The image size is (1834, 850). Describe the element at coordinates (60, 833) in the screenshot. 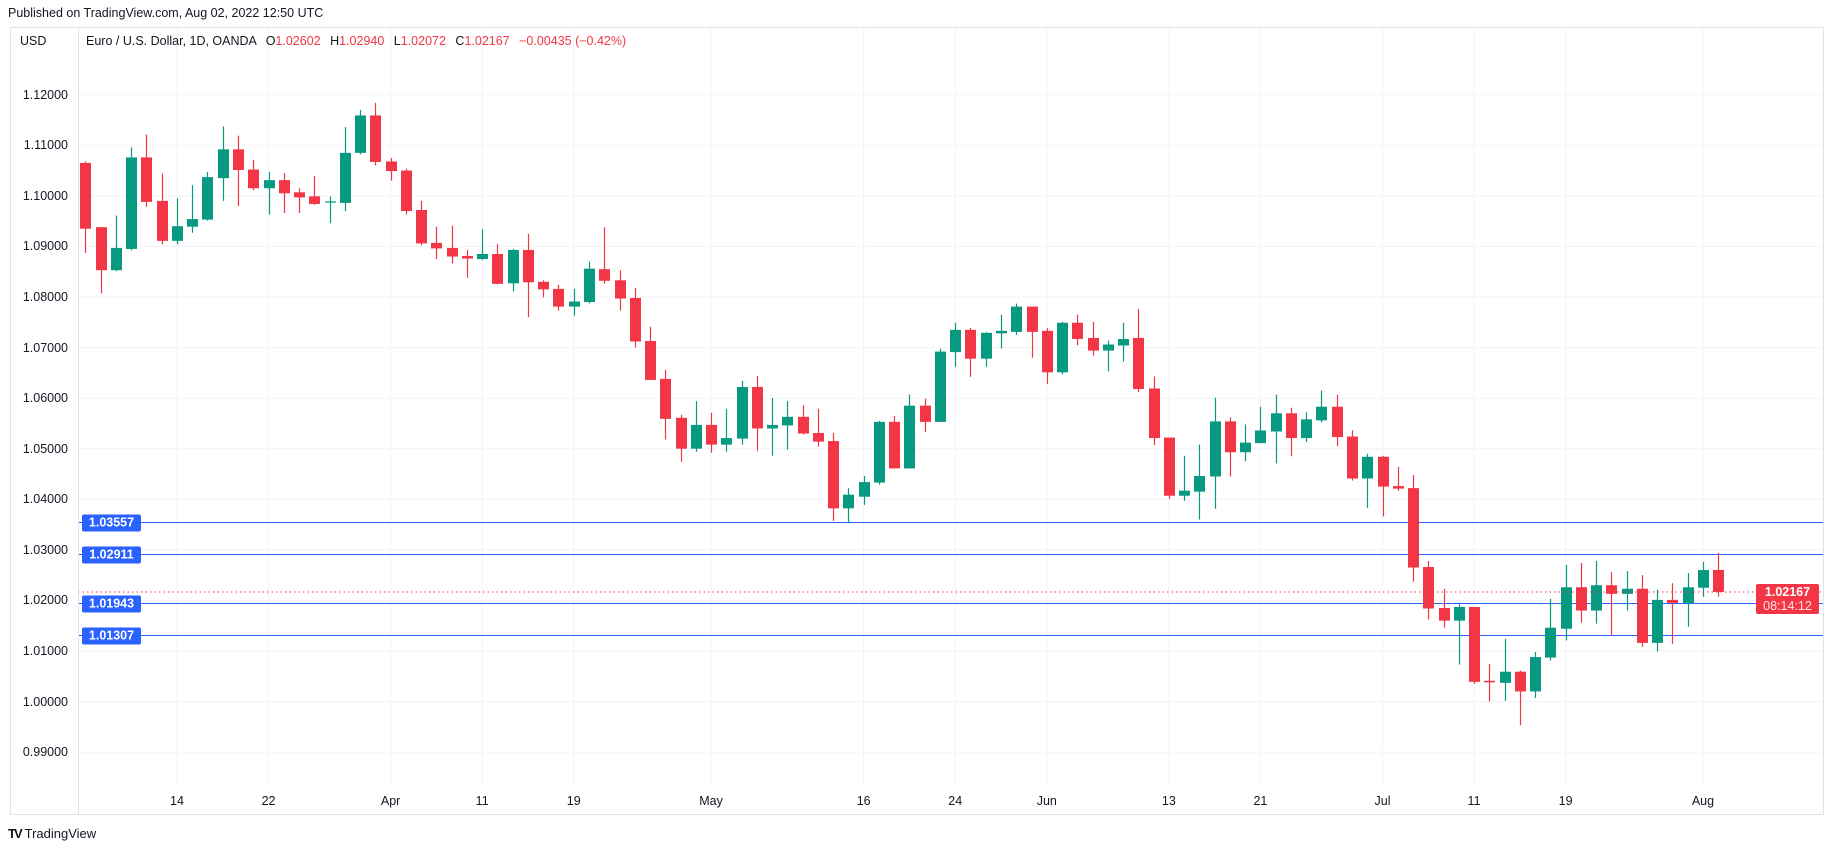

I see `tradingview-logo-text: TradingView` at that location.